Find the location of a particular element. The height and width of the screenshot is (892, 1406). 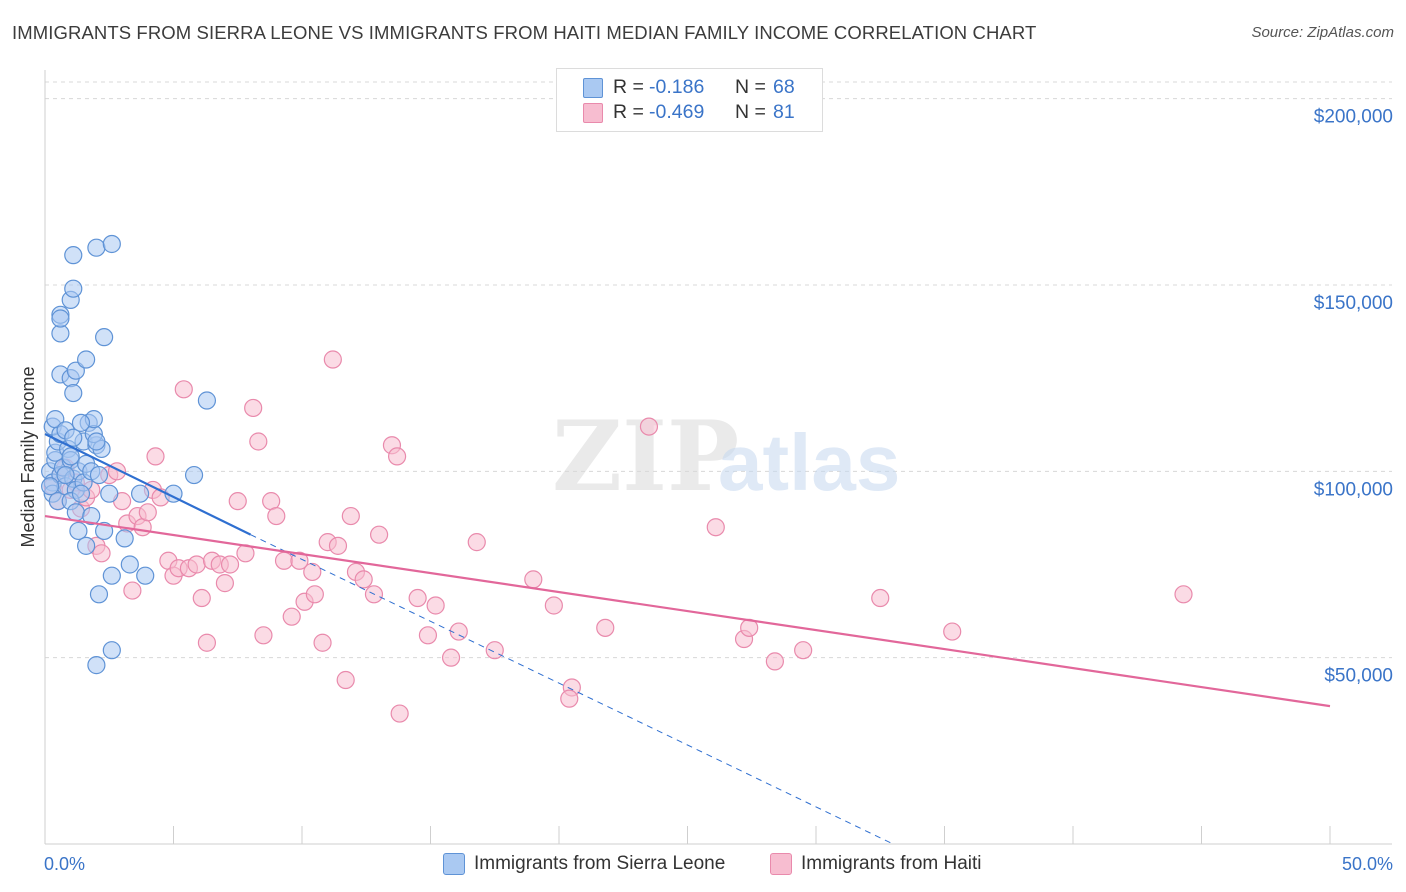

sierra-leone-trendline-solid is located at coordinates (148, 484).